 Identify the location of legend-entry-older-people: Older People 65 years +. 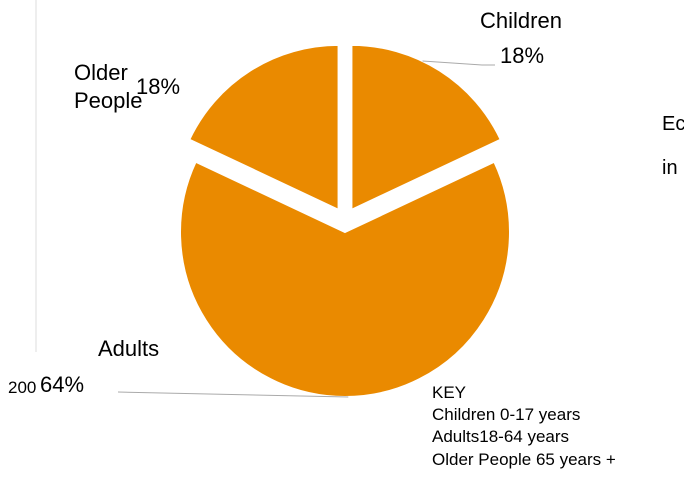
(524, 459).